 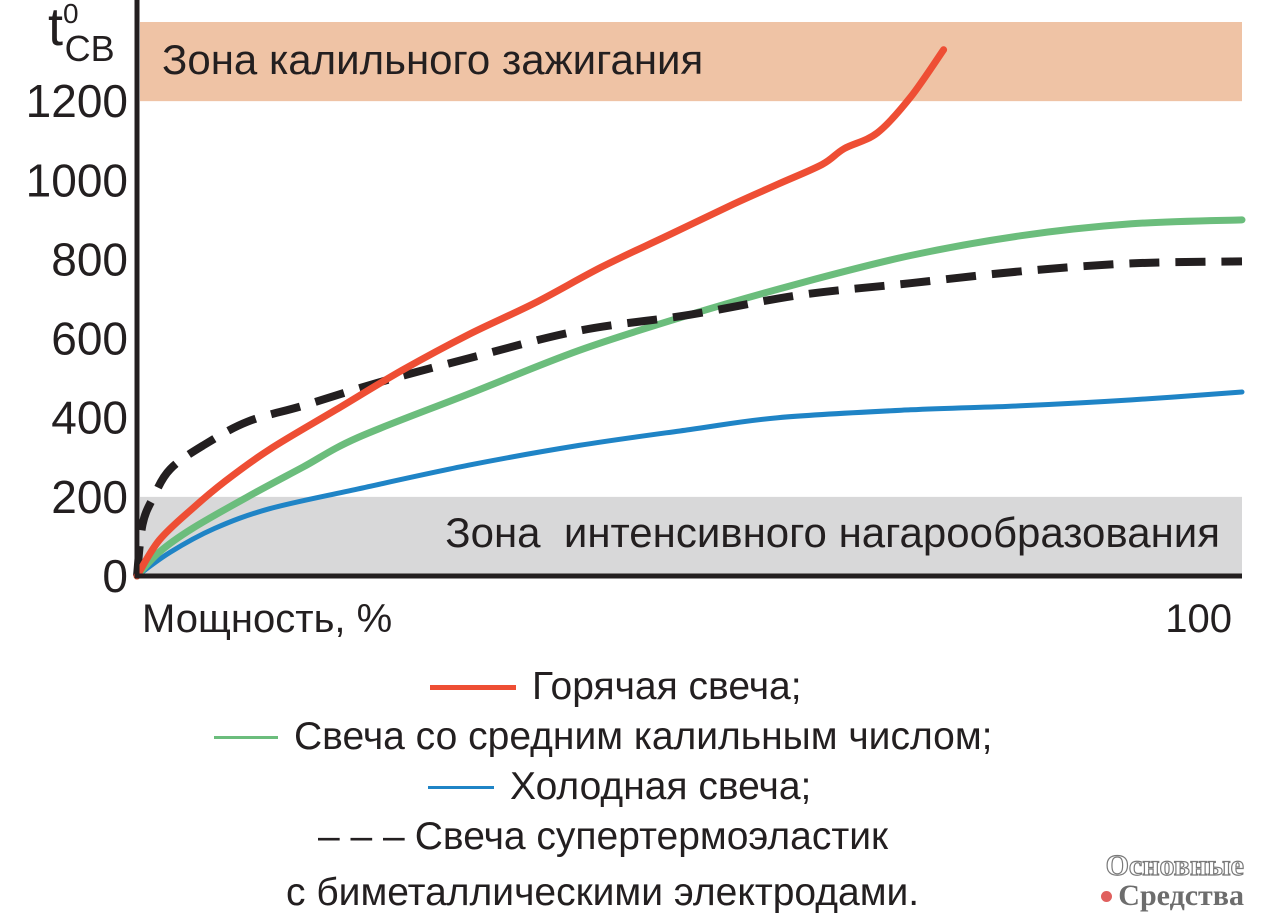 I want to click on y-tick-label-1200: 1200, so click(x=77, y=101).